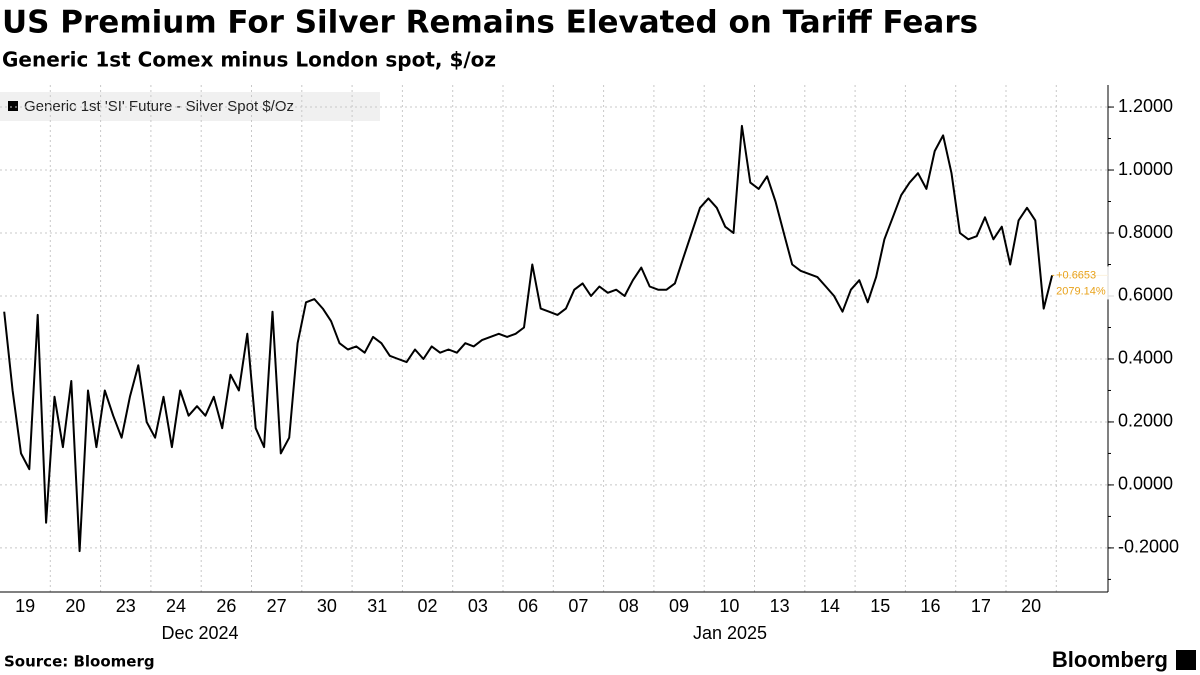  I want to click on brand-icon, so click(1186, 660).